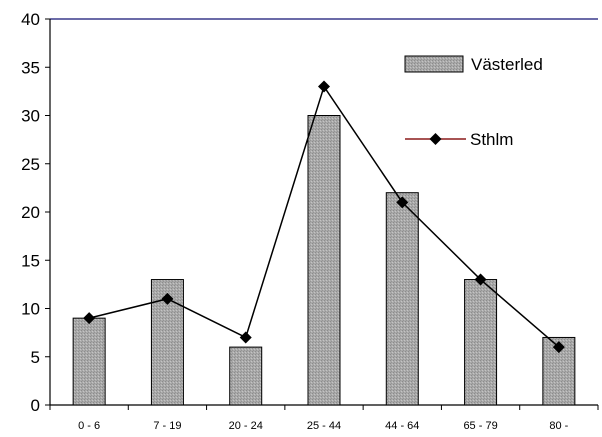 The width and height of the screenshot is (602, 437). What do you see at coordinates (30, 116) in the screenshot?
I see `y-tick-label: 30` at bounding box center [30, 116].